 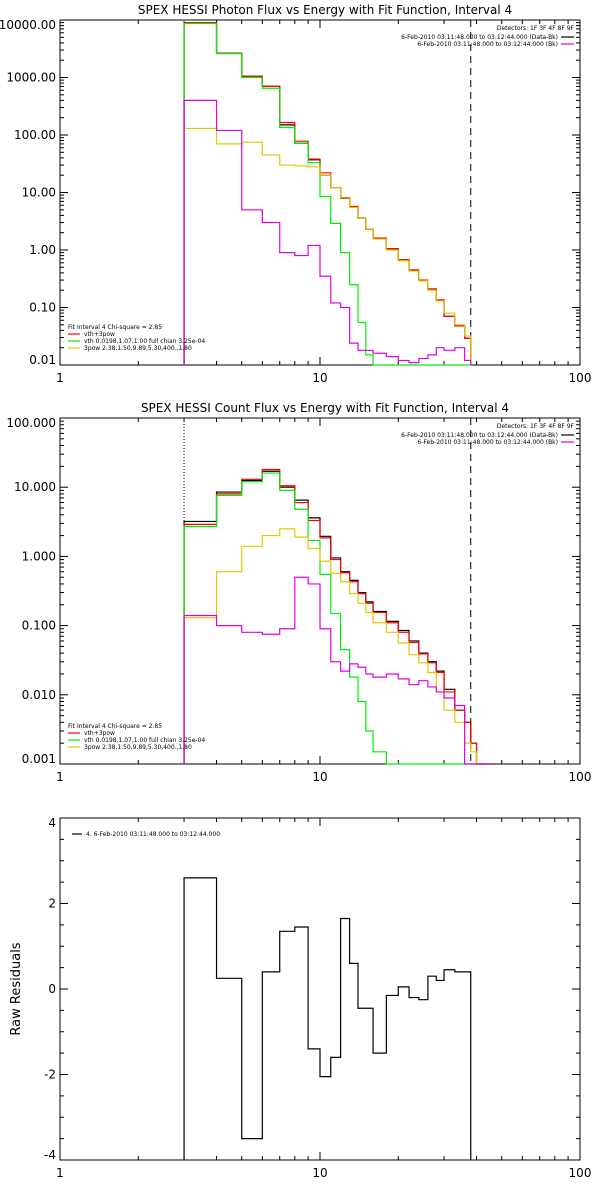 I want to click on y-tick-label: 0.010, so click(x=39, y=695).